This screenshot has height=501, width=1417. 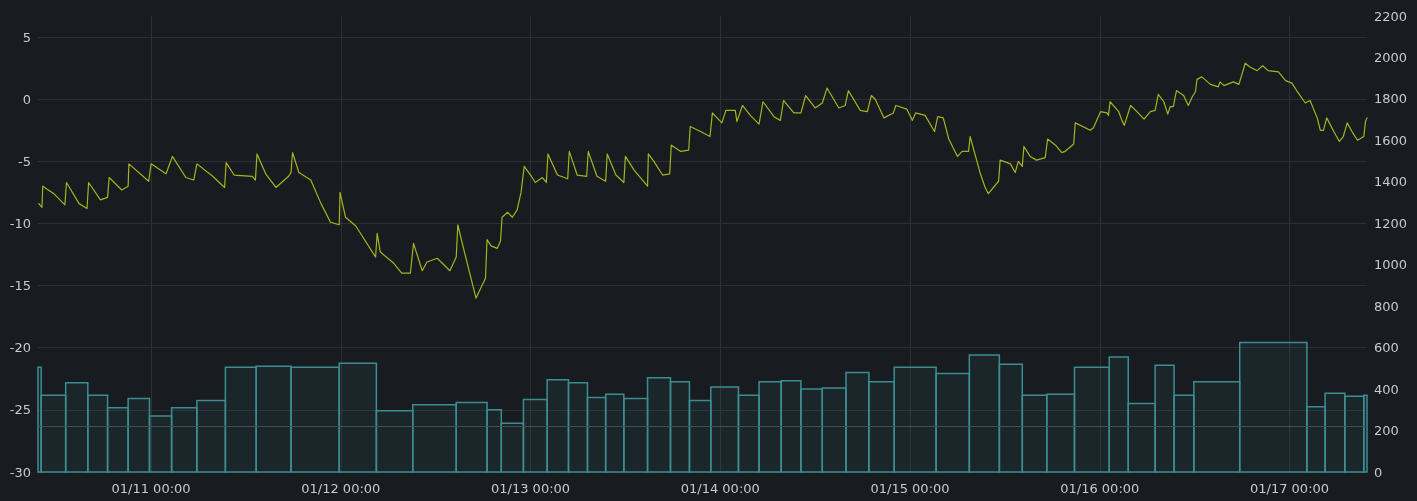 I want to click on y-tick-label: -30, so click(x=20, y=472).